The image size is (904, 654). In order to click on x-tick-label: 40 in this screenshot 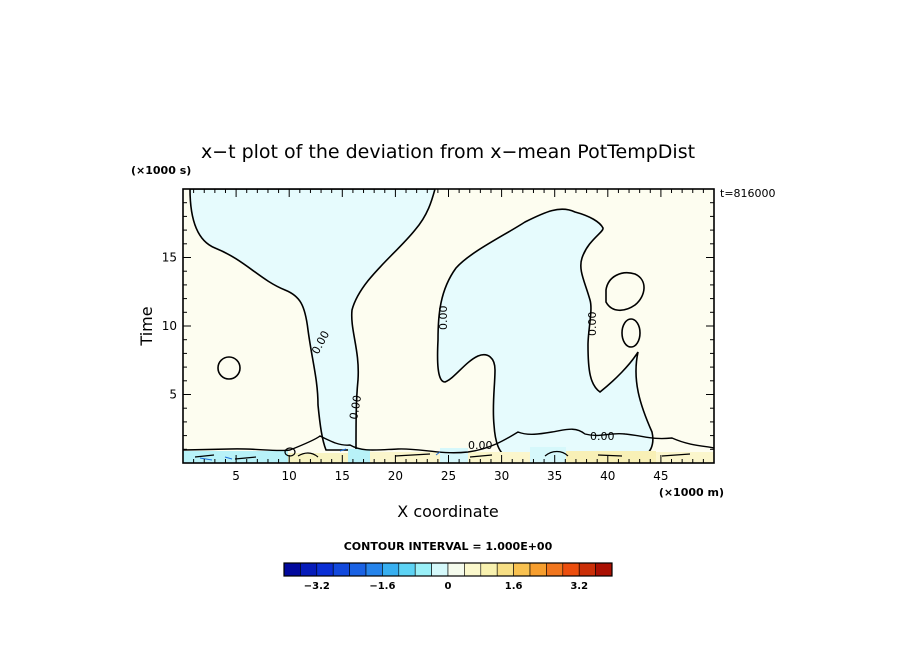, I will do `click(607, 476)`.